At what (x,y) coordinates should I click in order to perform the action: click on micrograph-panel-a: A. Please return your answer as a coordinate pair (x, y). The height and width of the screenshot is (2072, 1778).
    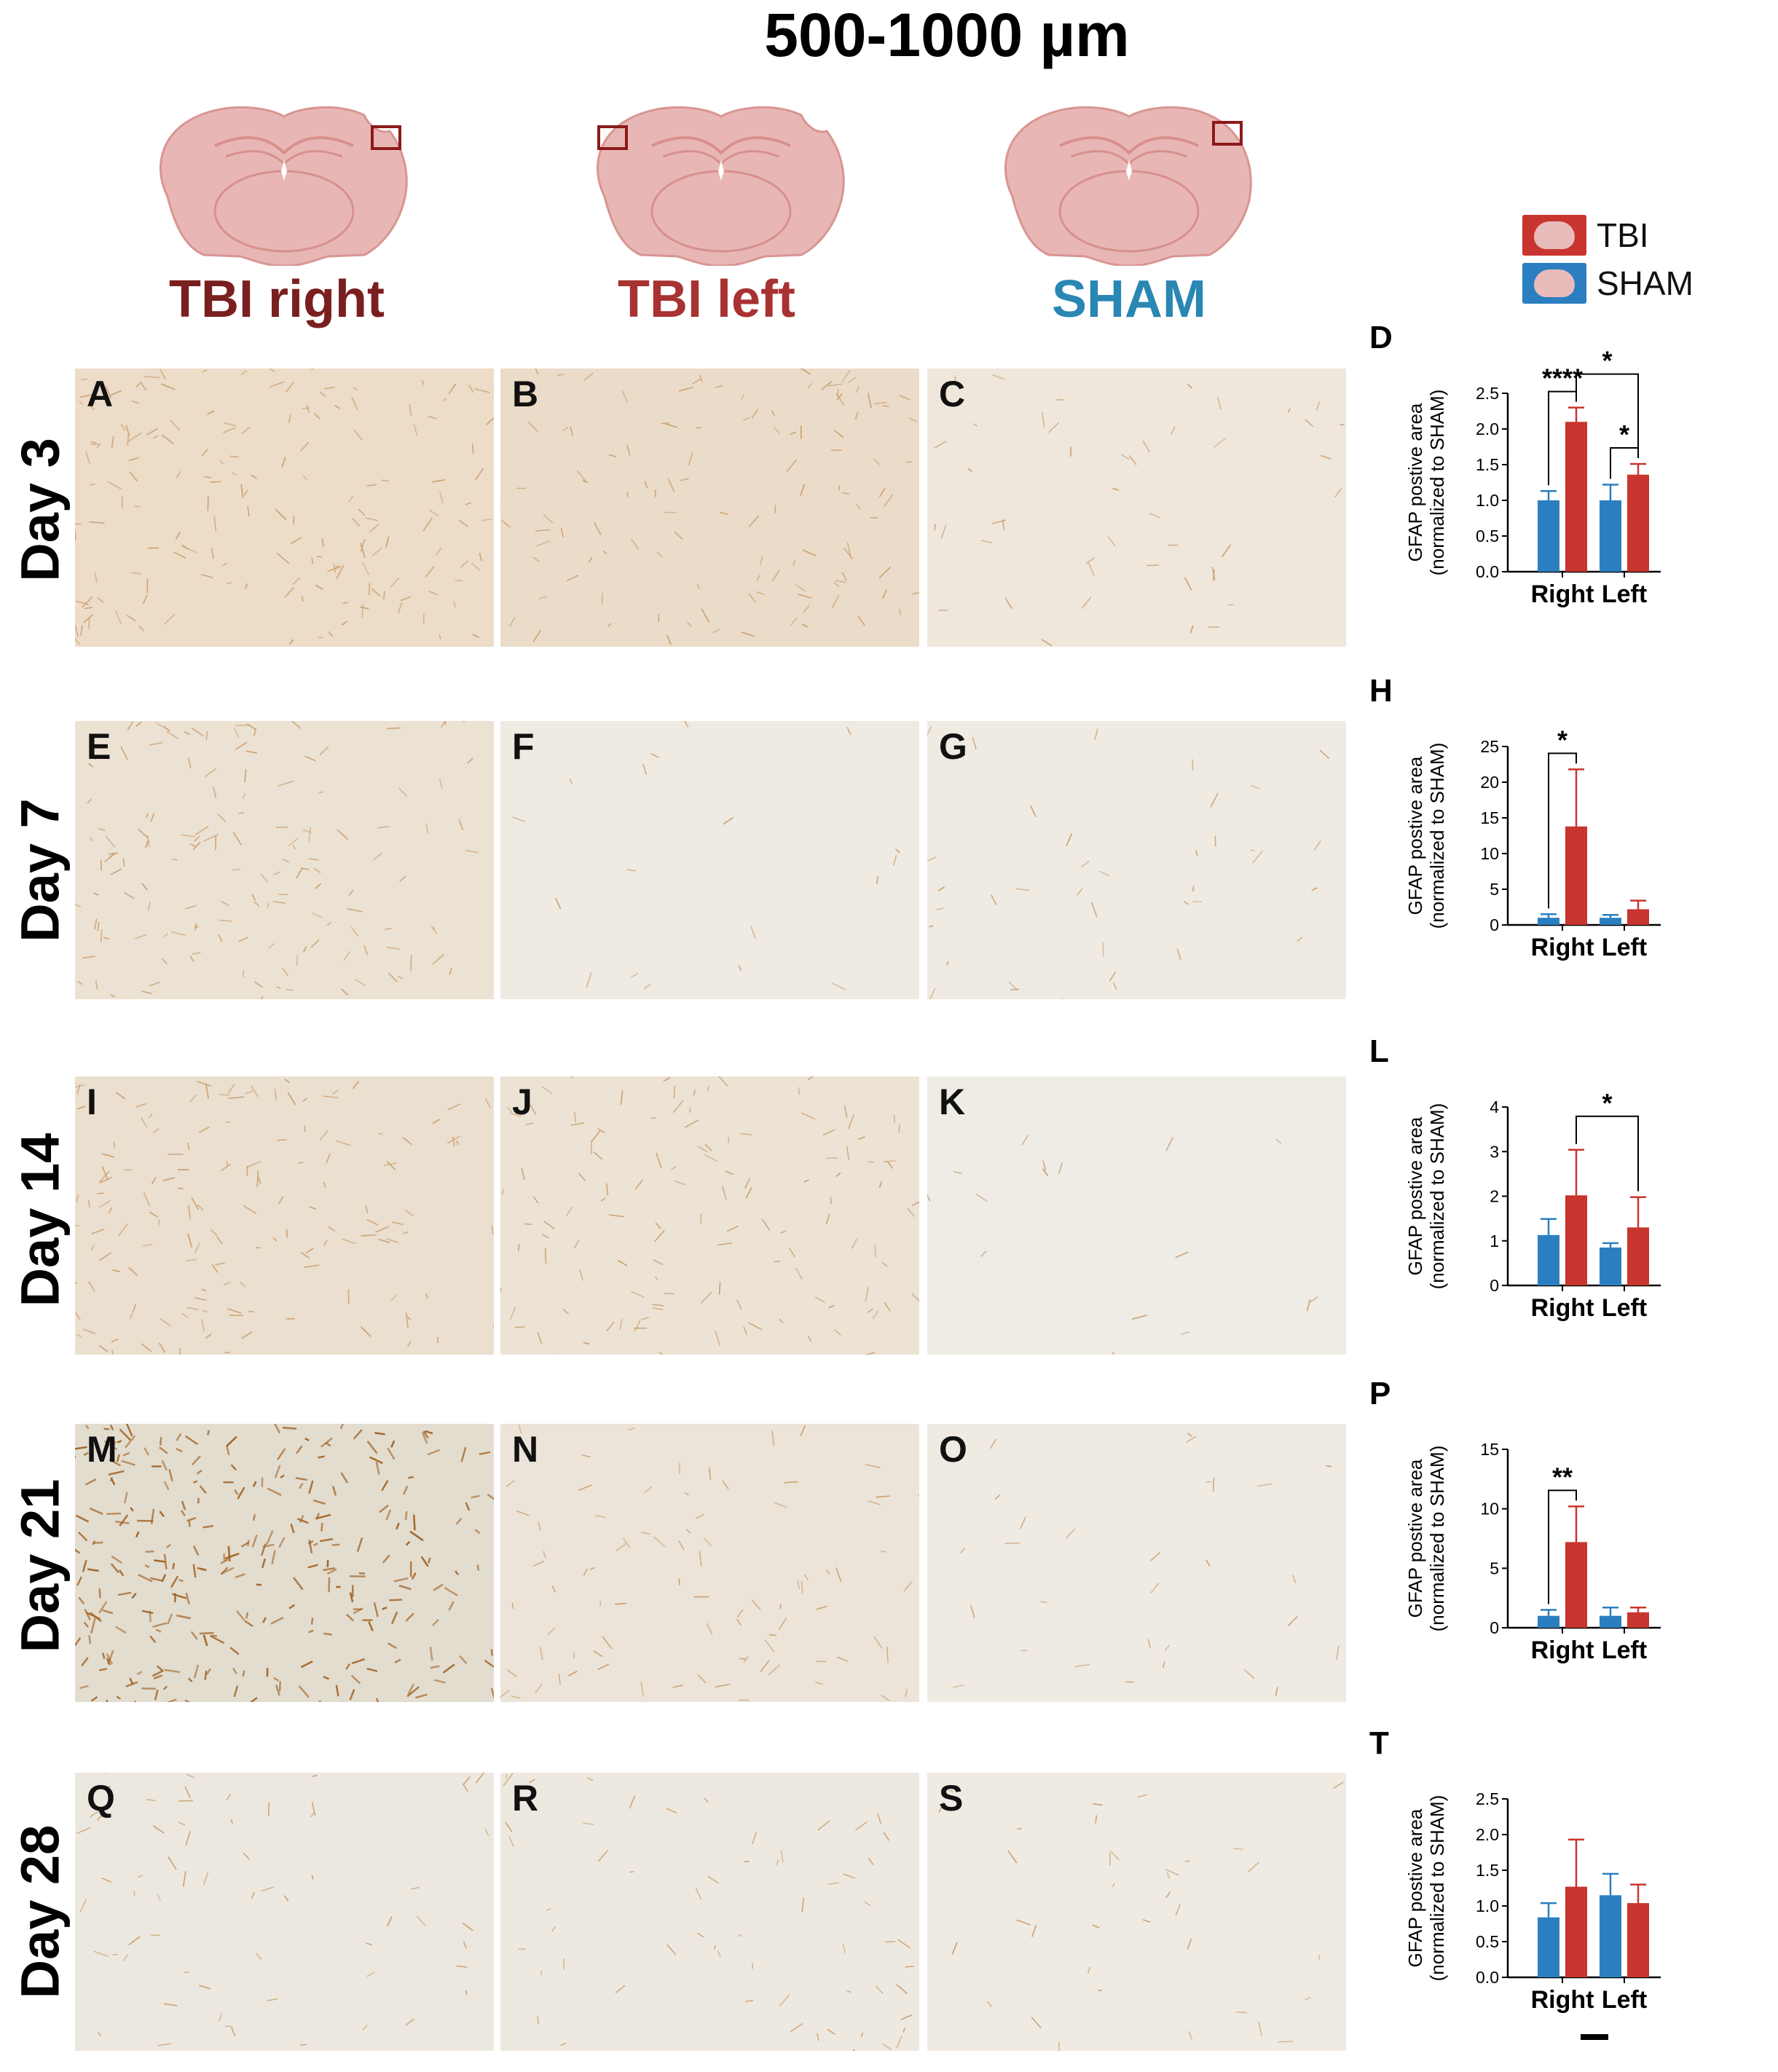
    Looking at the image, I should click on (284, 508).